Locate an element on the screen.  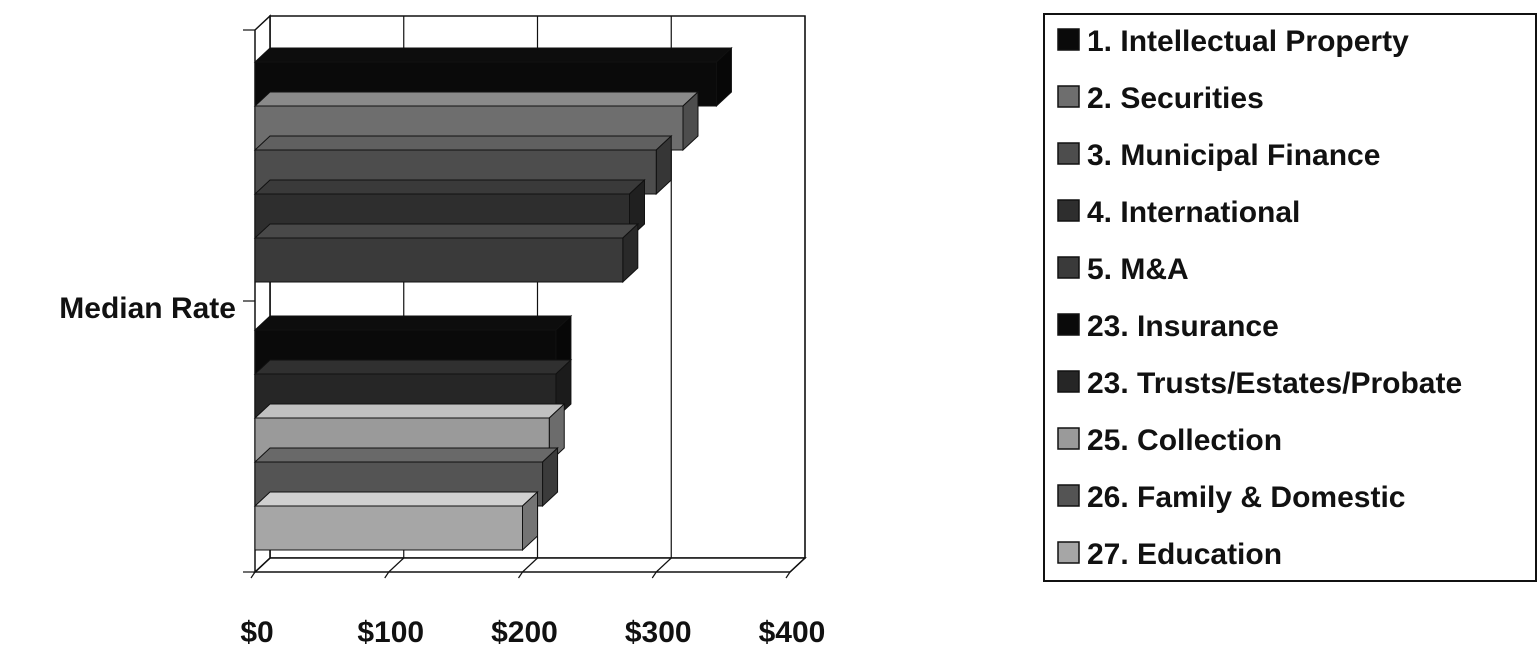
legend-label: 25. Collection is located at coordinates (1184, 440).